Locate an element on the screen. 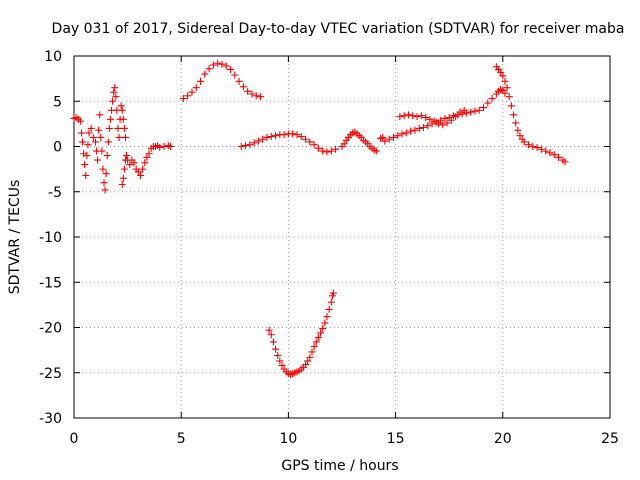  y-tick-label: -15 is located at coordinates (50, 283).